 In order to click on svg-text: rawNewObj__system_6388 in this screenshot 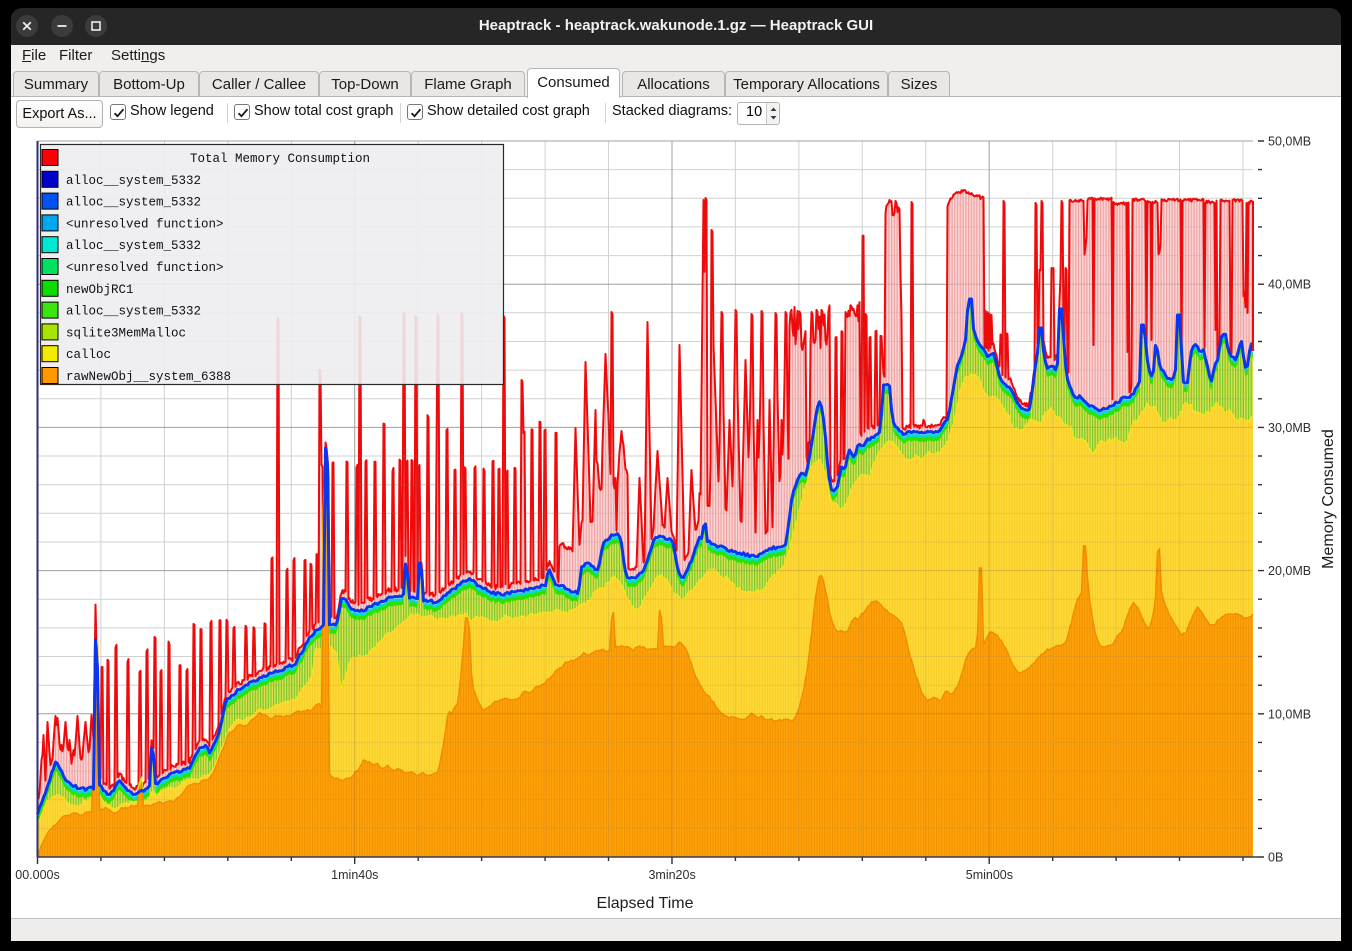, I will do `click(148, 377)`.